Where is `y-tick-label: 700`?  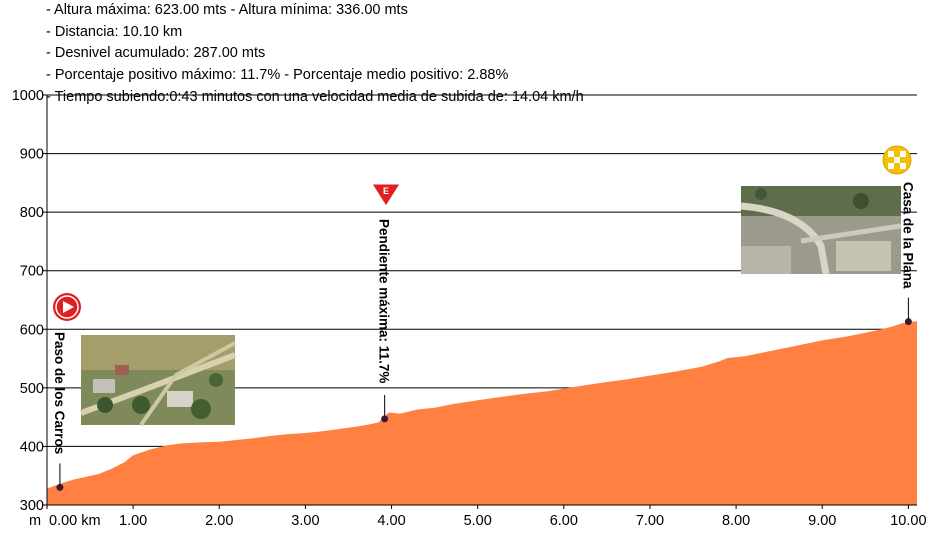
y-tick-label: 700 is located at coordinates (32, 272).